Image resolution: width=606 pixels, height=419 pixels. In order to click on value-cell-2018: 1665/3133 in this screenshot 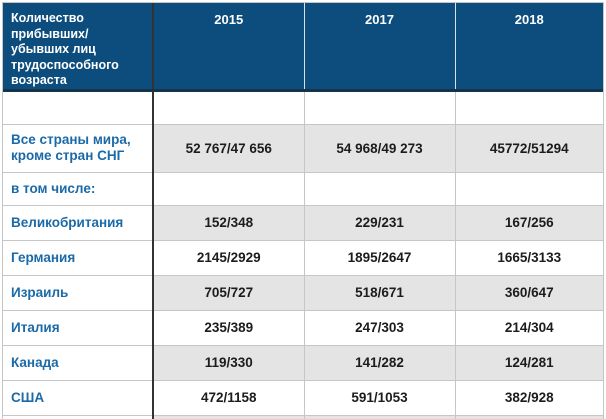, I will do `click(528, 257)`.